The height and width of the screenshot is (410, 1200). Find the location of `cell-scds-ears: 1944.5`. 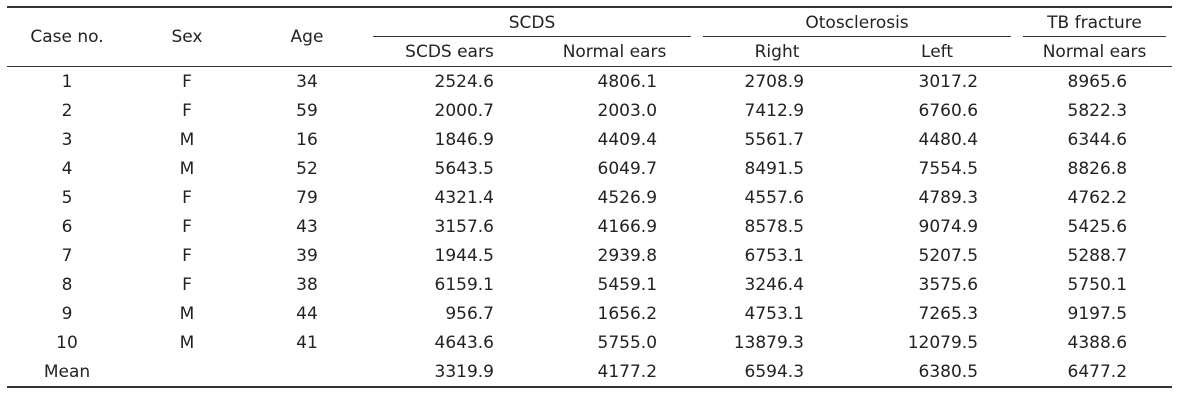

cell-scds-ears: 1944.5 is located at coordinates (464, 255).